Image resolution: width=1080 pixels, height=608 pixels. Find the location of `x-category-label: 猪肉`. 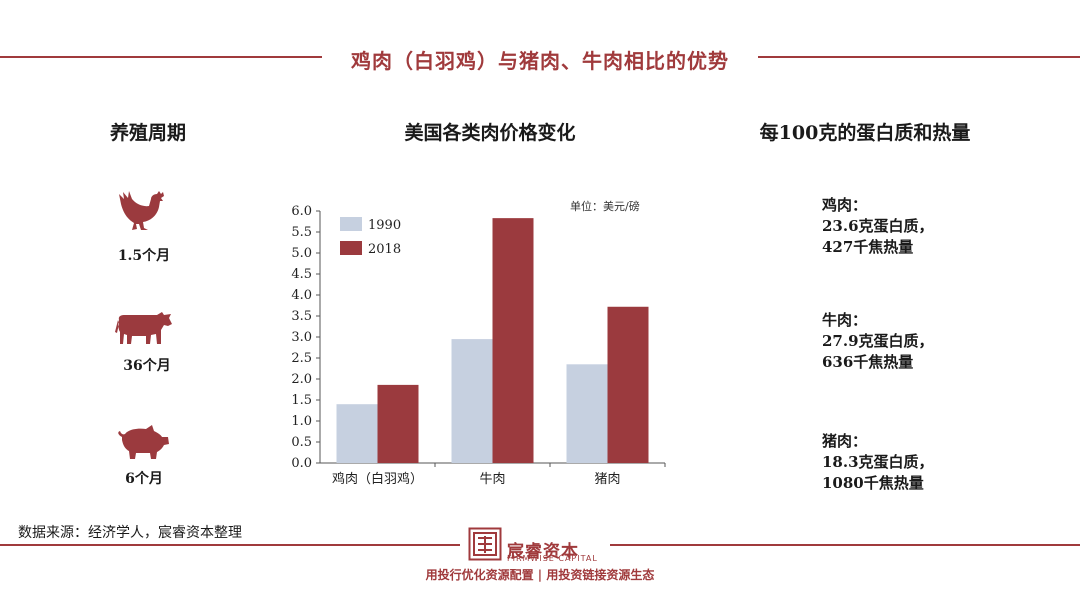

x-category-label: 猪肉 is located at coordinates (607, 479).